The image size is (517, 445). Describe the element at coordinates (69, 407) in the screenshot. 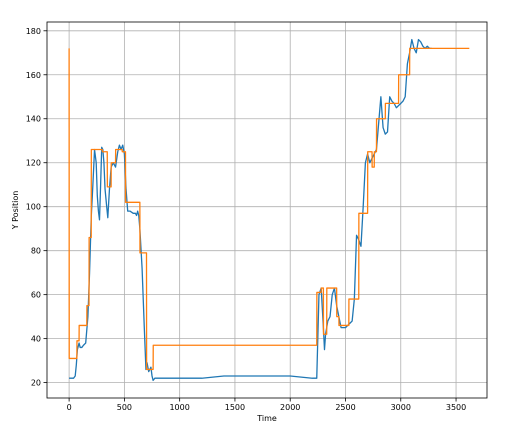

I see `x-tick-label: 0` at that location.